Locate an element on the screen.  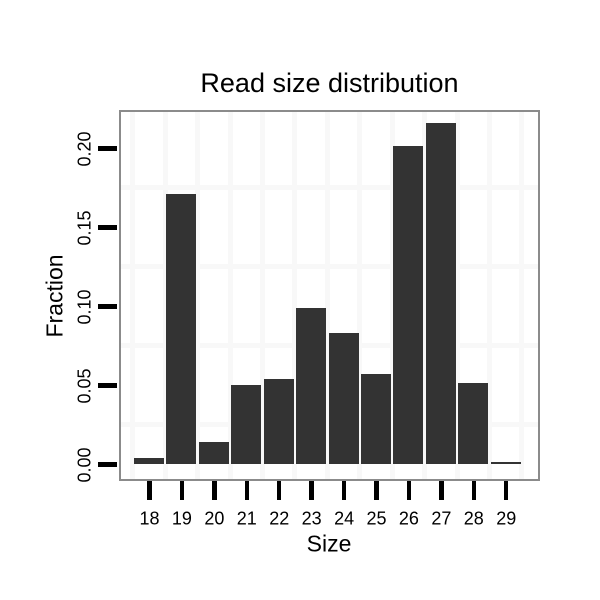
y-tick-label-0.05: 0.05 is located at coordinates (84, 385).